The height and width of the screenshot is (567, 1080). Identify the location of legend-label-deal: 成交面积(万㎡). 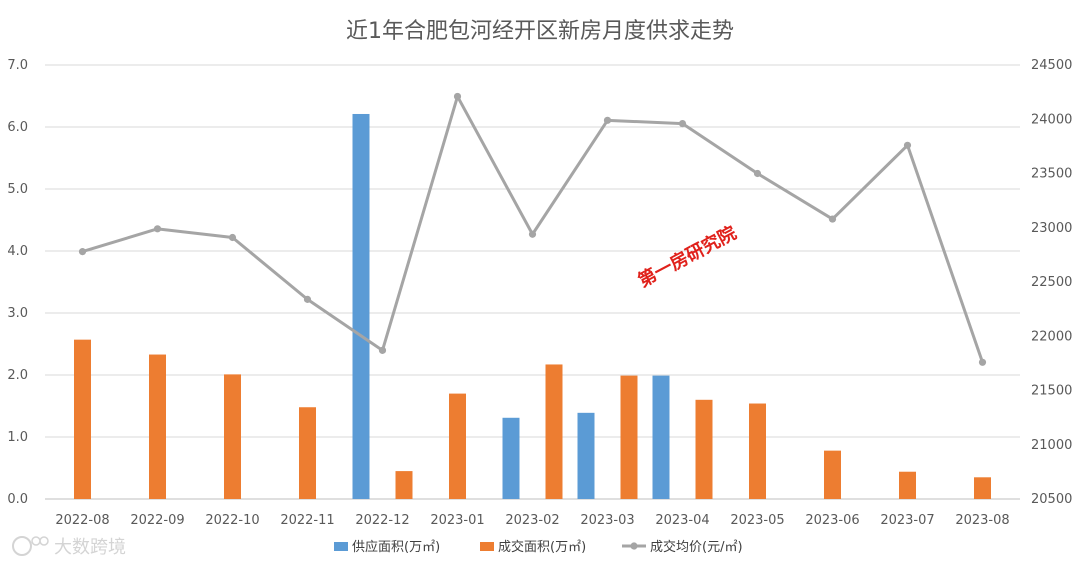
(542, 547).